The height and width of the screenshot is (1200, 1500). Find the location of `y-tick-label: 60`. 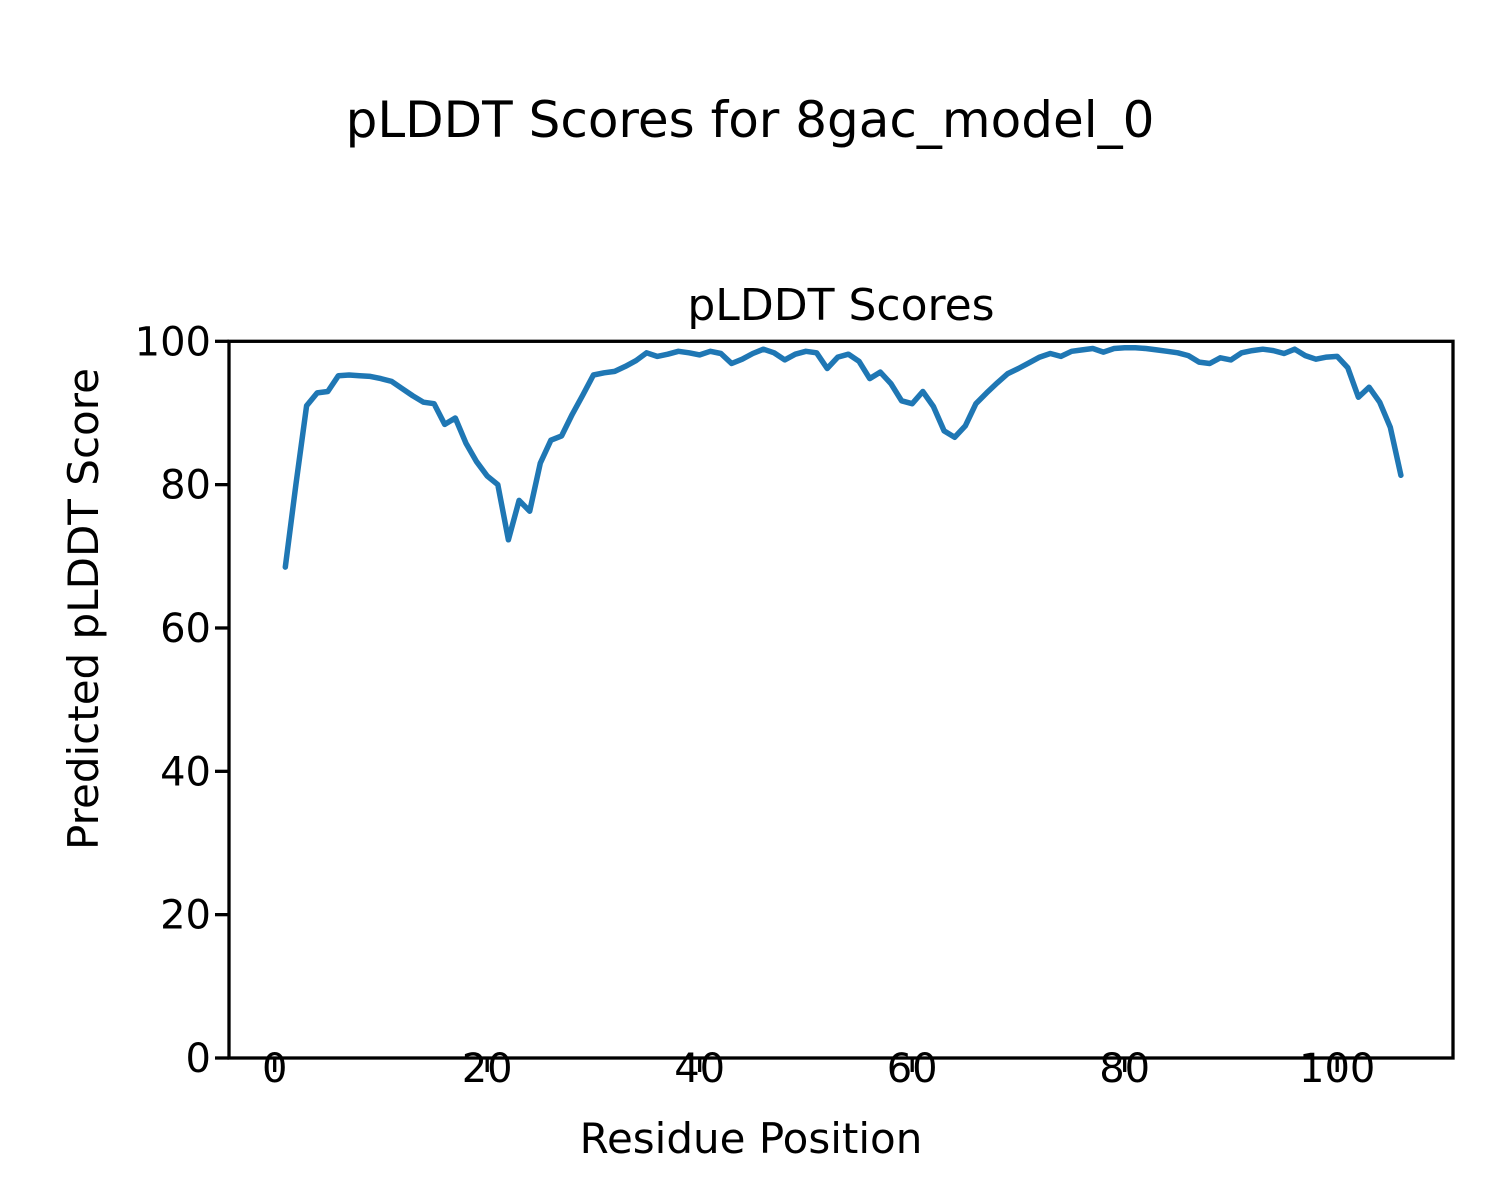

y-tick-label: 60 is located at coordinates (185, 629).